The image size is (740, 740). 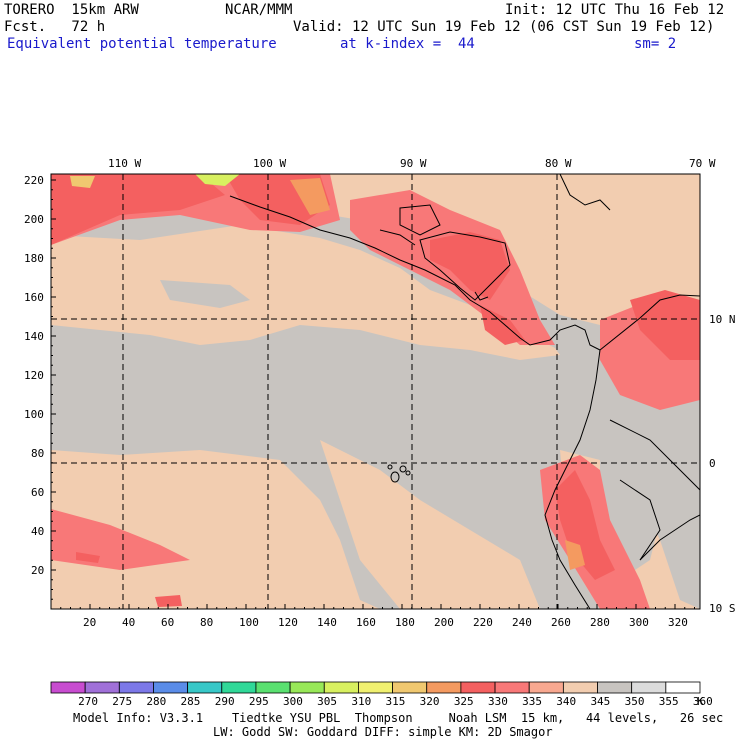 What do you see at coordinates (522, 622) in the screenshot?
I see `x-tick-label: 240` at bounding box center [522, 622].